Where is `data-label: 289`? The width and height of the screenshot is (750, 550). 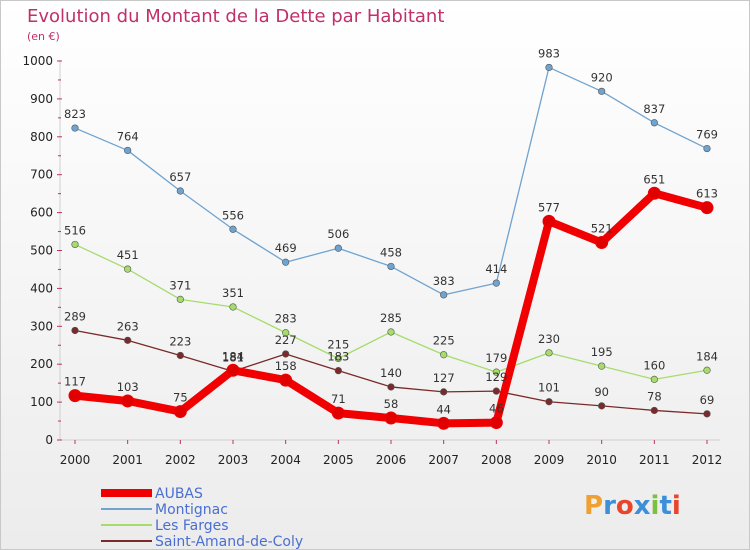 data-label: 289 is located at coordinates (75, 316).